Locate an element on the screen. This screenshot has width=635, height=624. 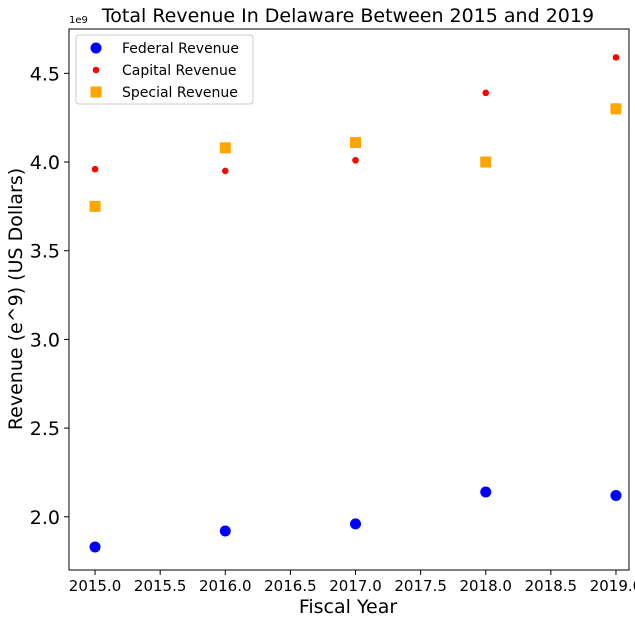
legend-marker-special-revenue is located at coordinates (96, 92).